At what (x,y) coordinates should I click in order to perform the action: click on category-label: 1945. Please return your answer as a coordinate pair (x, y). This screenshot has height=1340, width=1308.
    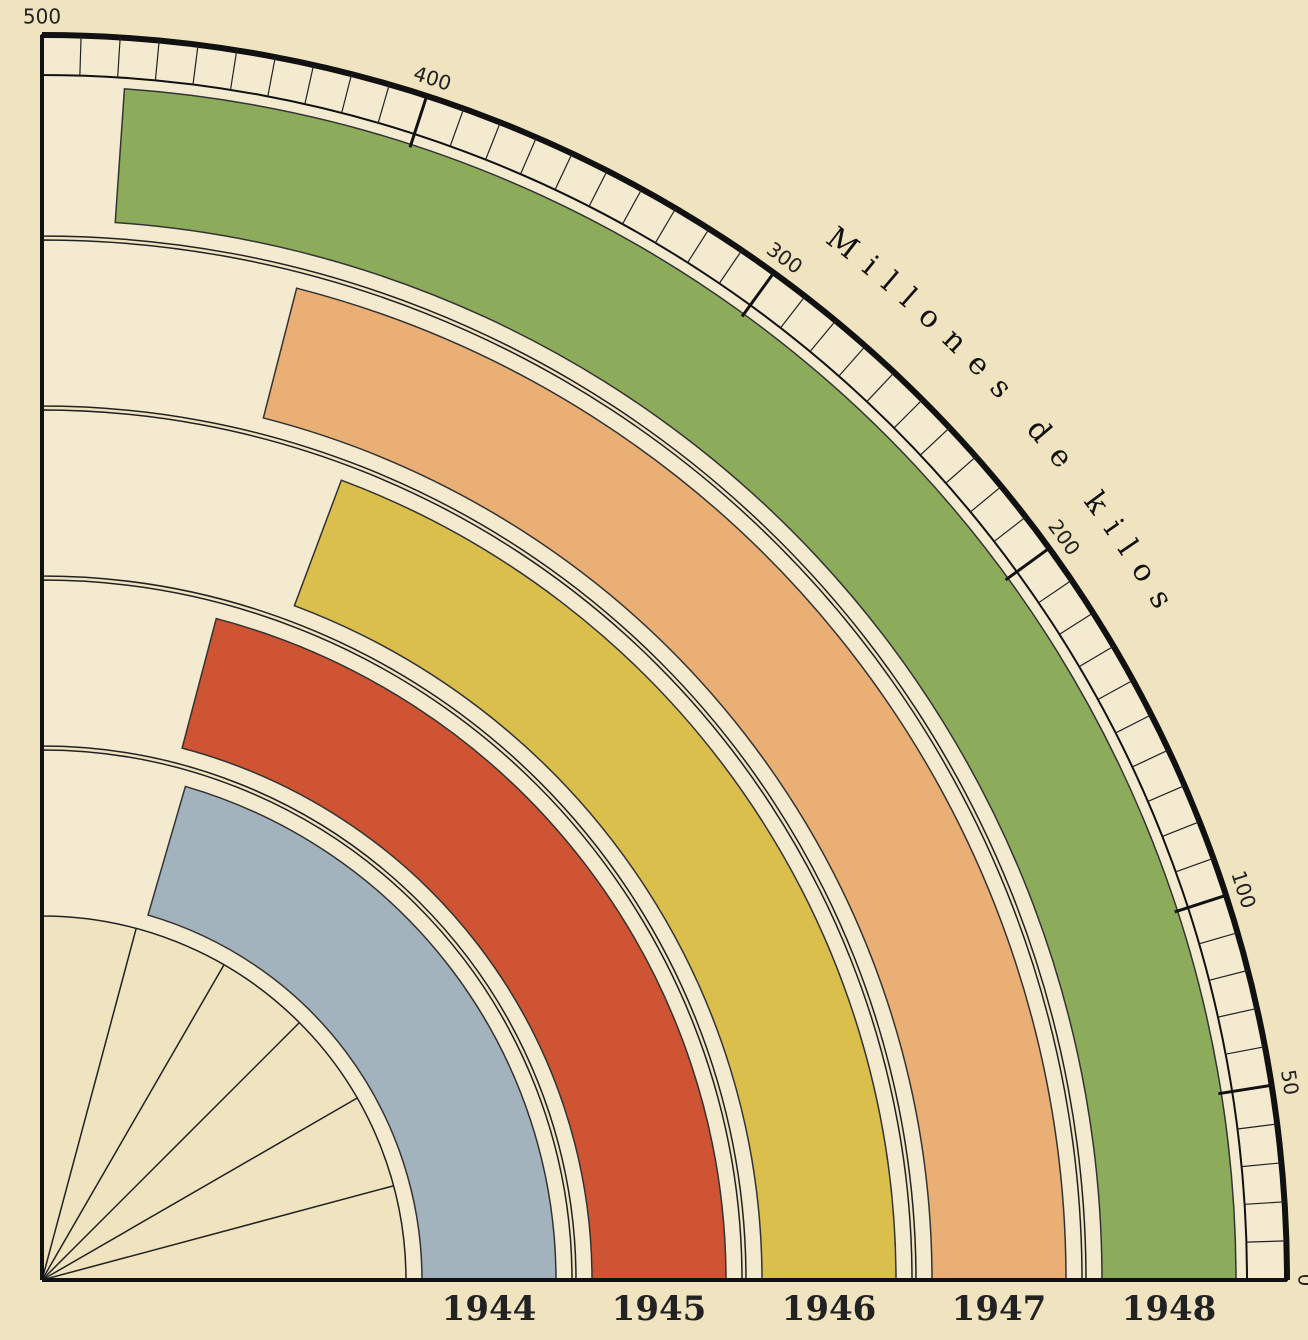
    Looking at the image, I should click on (659, 1309).